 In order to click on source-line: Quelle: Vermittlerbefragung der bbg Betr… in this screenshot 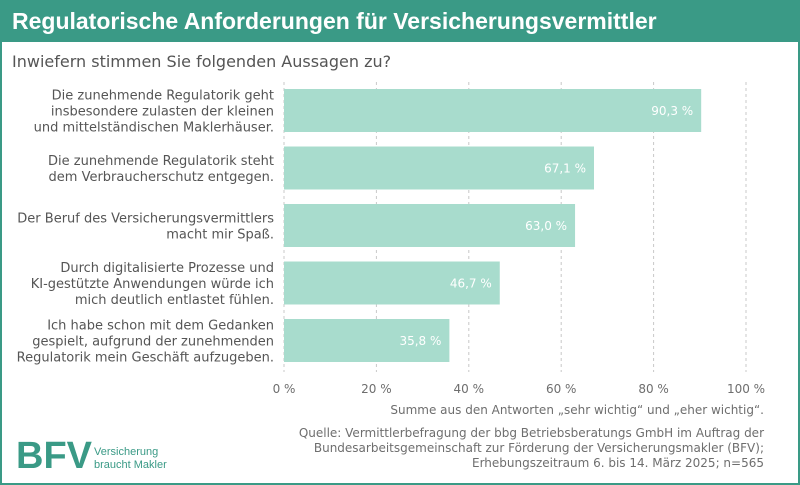, I will do `click(531, 433)`.